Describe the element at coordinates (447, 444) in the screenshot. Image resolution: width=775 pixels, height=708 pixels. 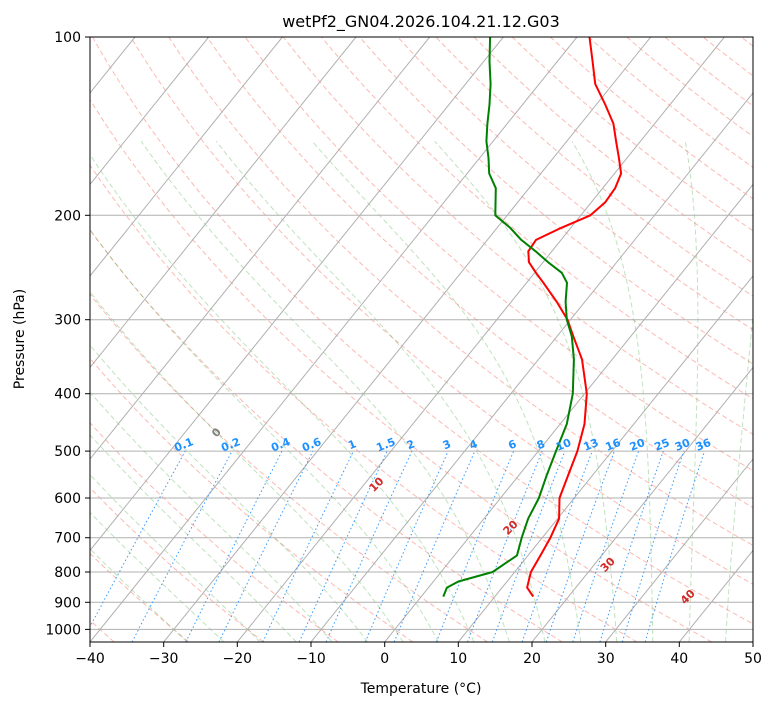
I see `mixing-ratio-label: 3` at that location.